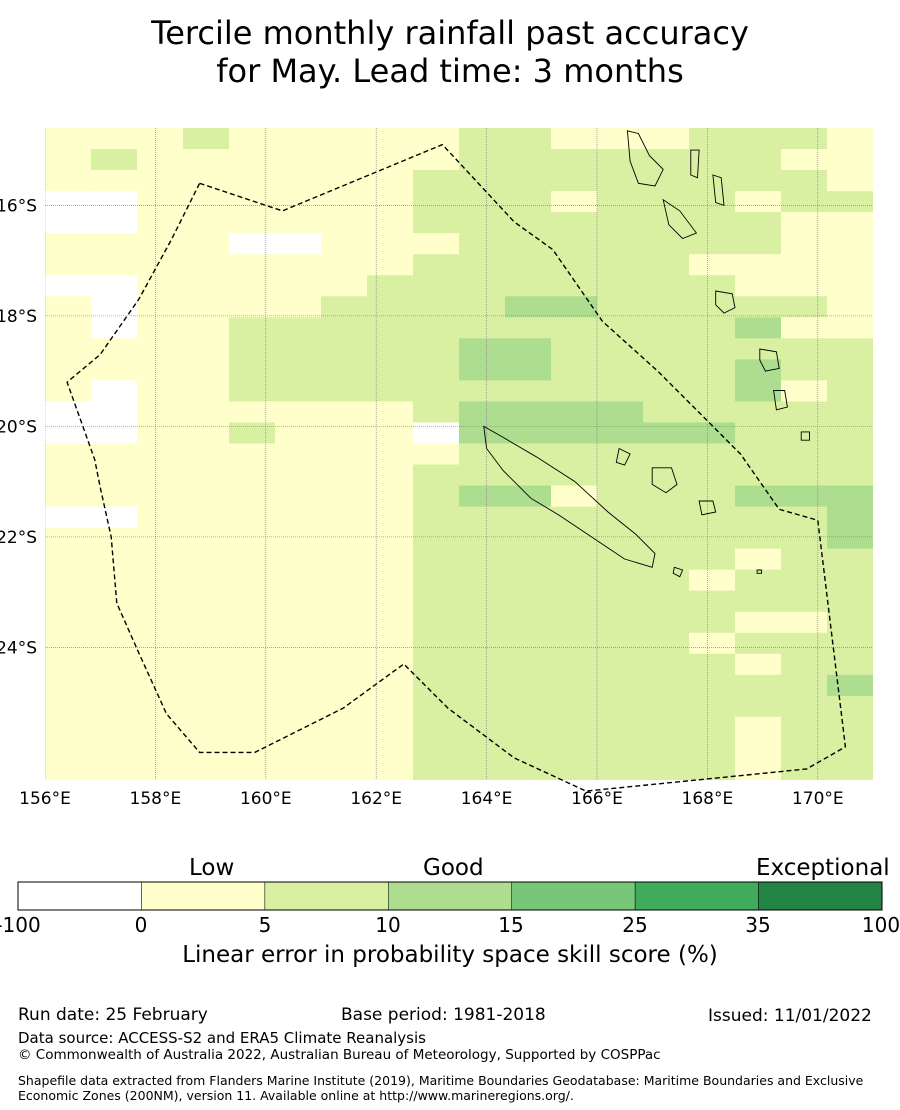  I want to click on colorbar-tick: 35, so click(758, 925).